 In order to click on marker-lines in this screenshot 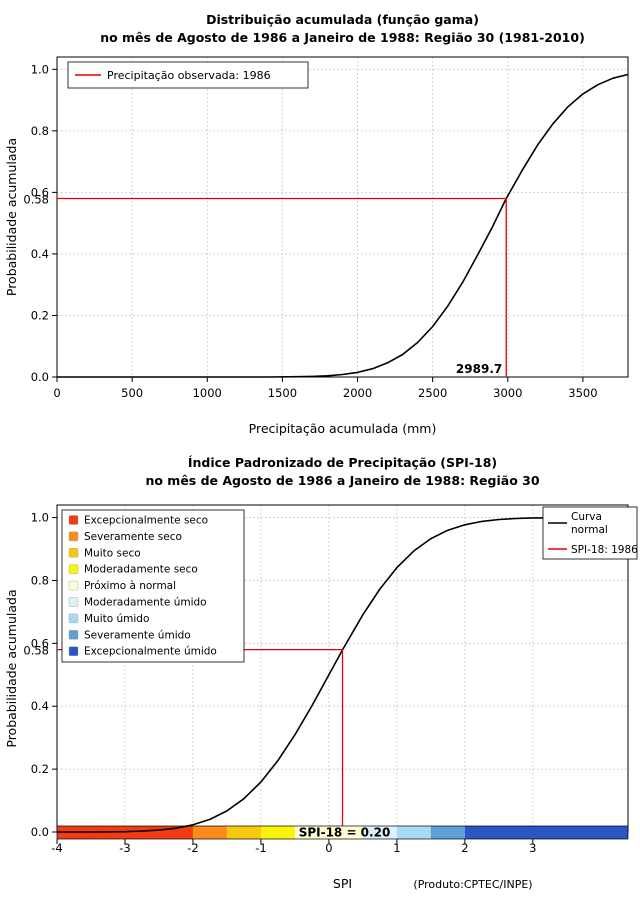, I will do `click(282, 287)`.